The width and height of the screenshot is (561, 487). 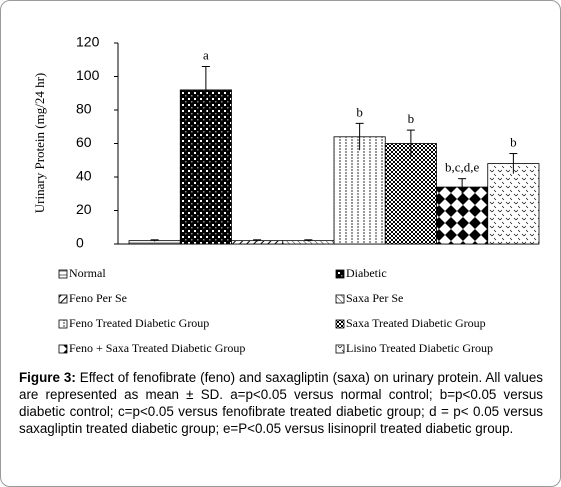 What do you see at coordinates (84, 142) in the screenshot?
I see `y-tick-label: 60` at bounding box center [84, 142].